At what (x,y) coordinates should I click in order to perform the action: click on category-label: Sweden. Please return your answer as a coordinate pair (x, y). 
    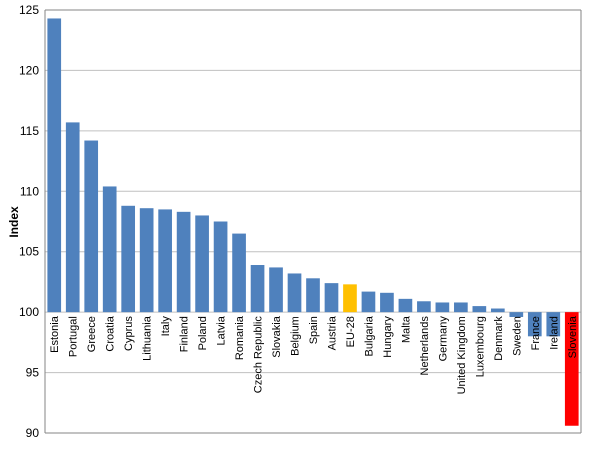
    Looking at the image, I should click on (517, 336).